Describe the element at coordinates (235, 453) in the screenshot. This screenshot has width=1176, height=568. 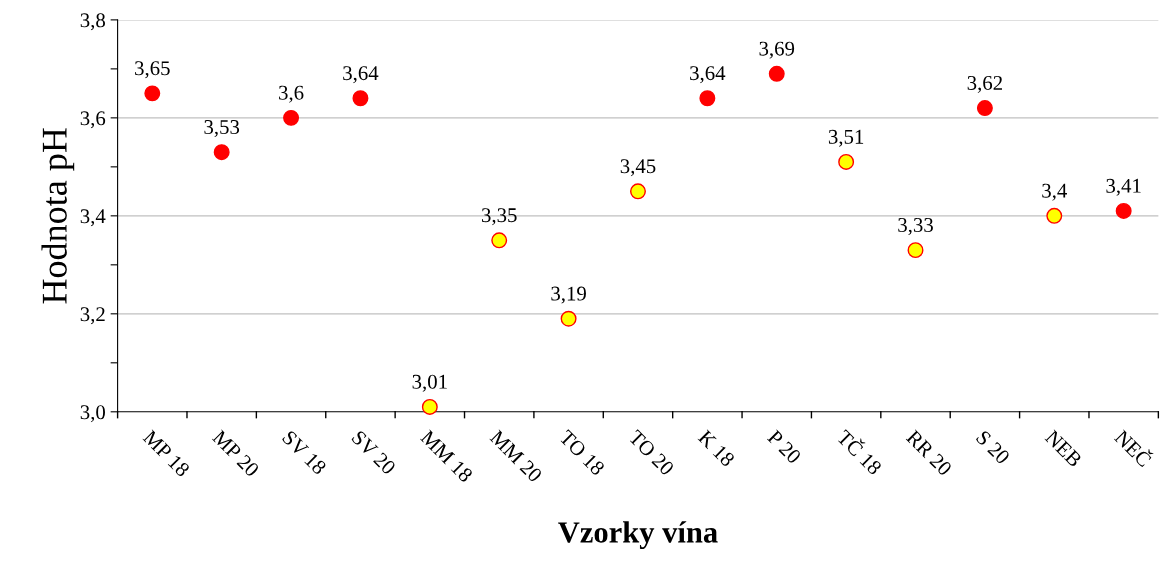
I see `x-tick-label: MP 20` at that location.